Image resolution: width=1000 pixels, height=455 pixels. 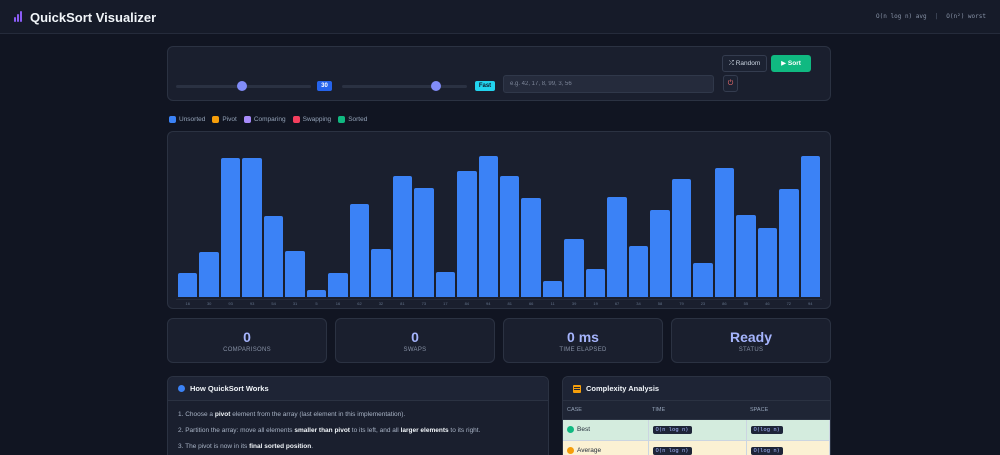 I want to click on app-title: QuickSort Visualizer, so click(x=93, y=17).